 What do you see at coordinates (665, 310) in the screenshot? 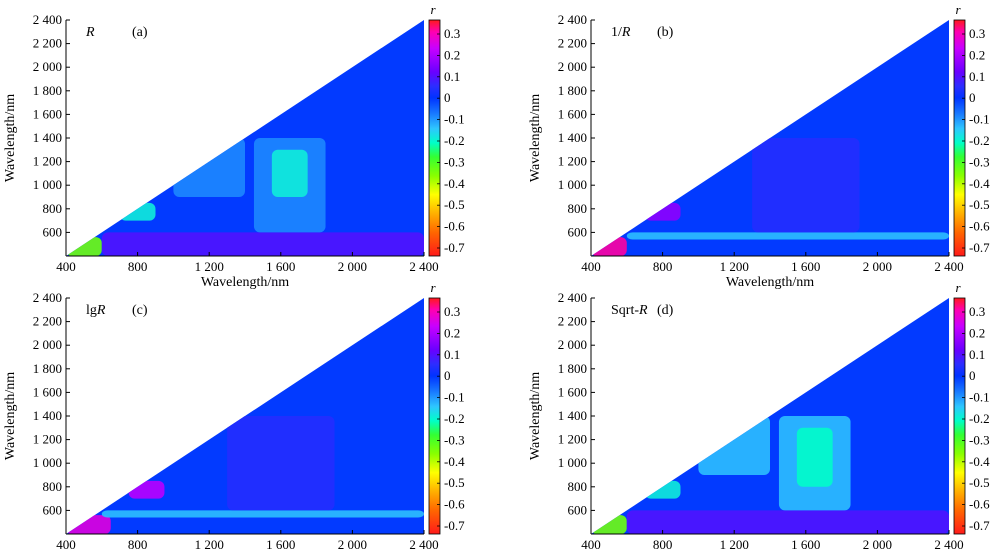
I see `panel-letter: (d)` at bounding box center [665, 310].